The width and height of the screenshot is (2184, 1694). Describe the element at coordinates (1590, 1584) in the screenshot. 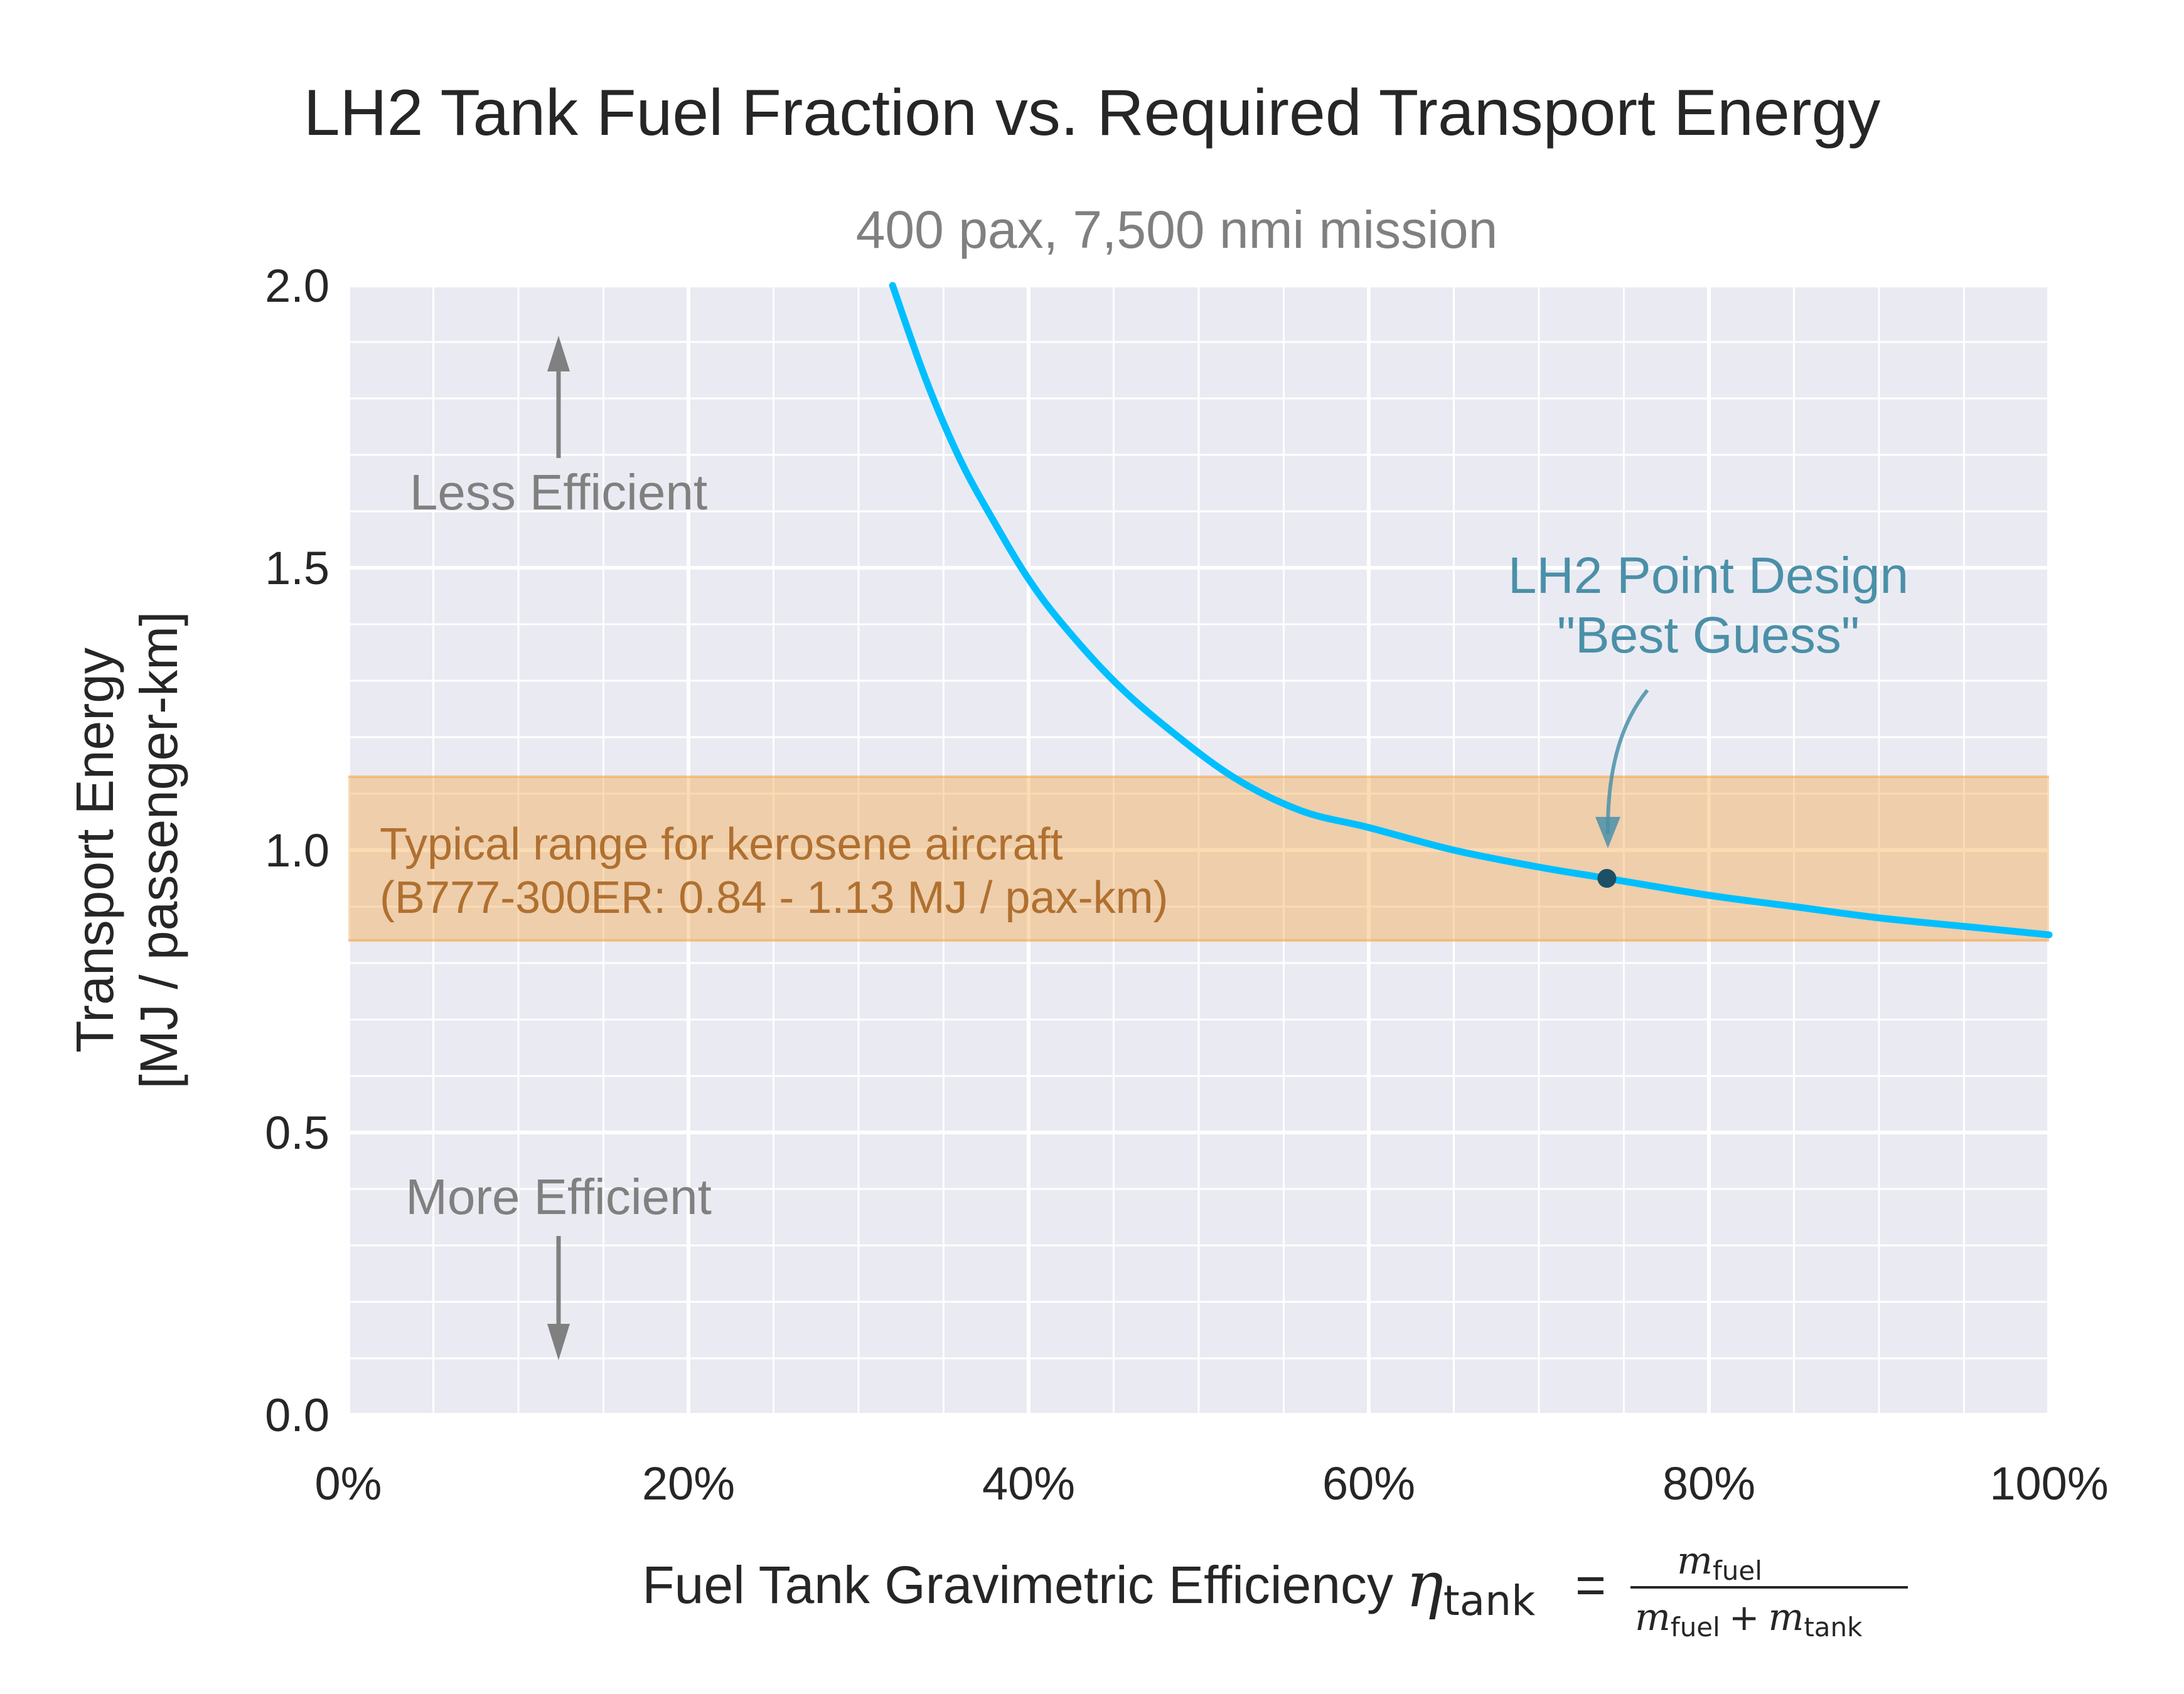

I see `formula-equals: =` at that location.